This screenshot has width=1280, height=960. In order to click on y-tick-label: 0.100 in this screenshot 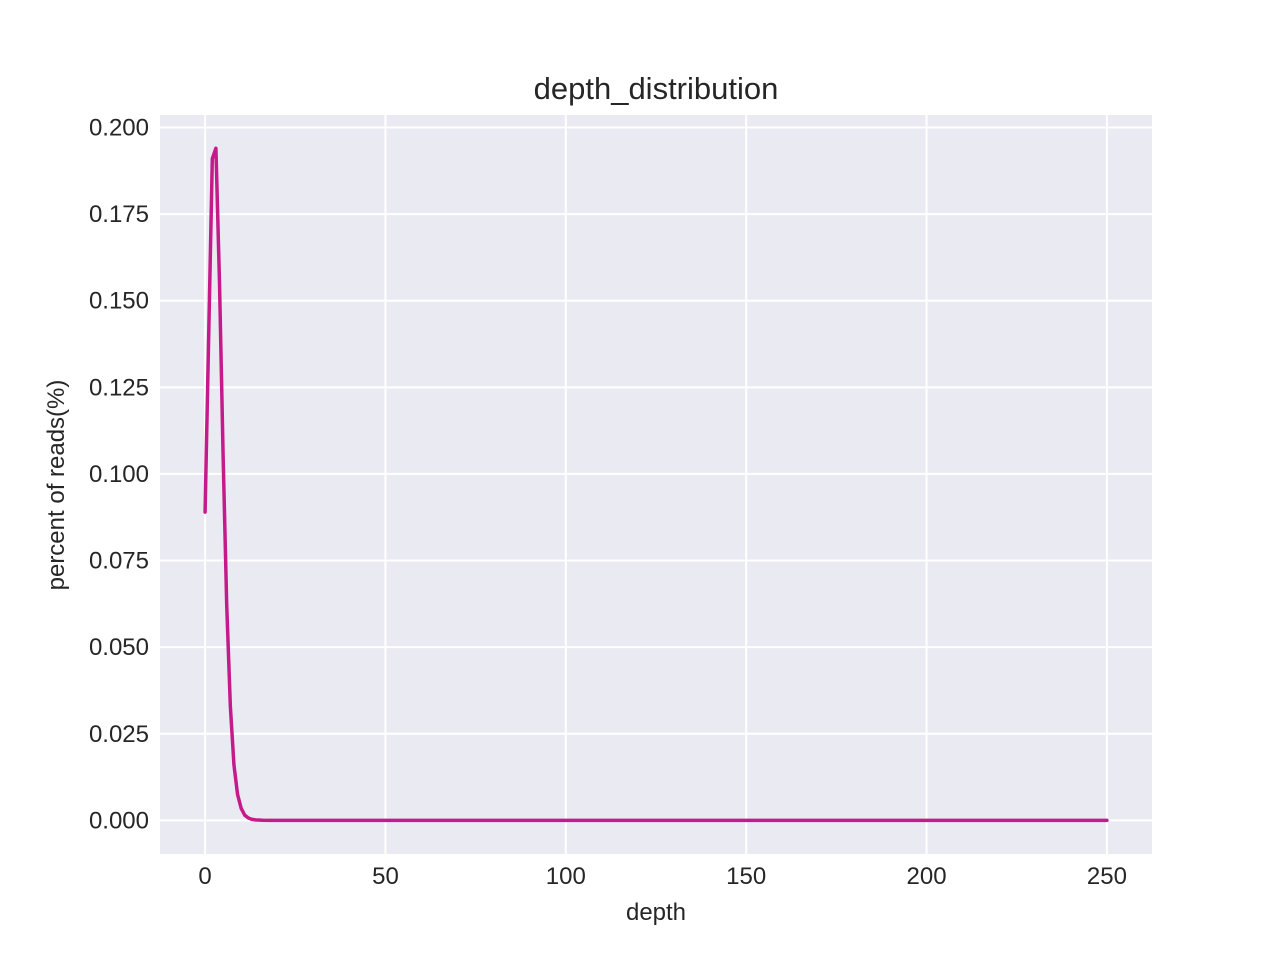, I will do `click(119, 474)`.